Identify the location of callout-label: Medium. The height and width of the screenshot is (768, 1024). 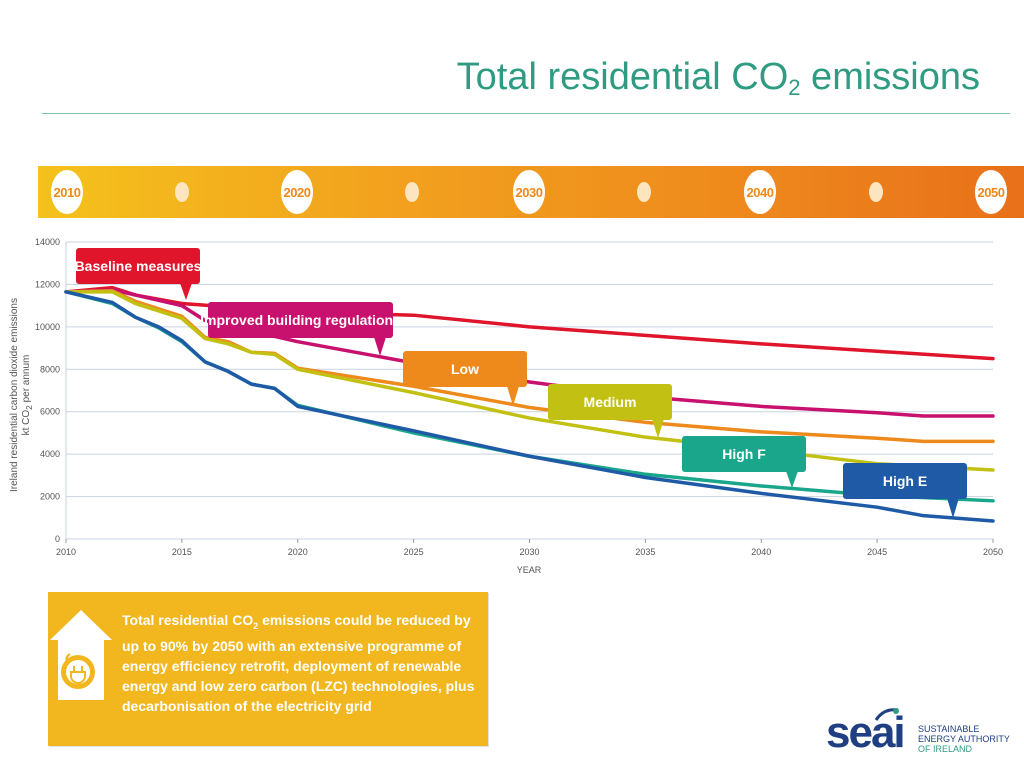
(610, 402).